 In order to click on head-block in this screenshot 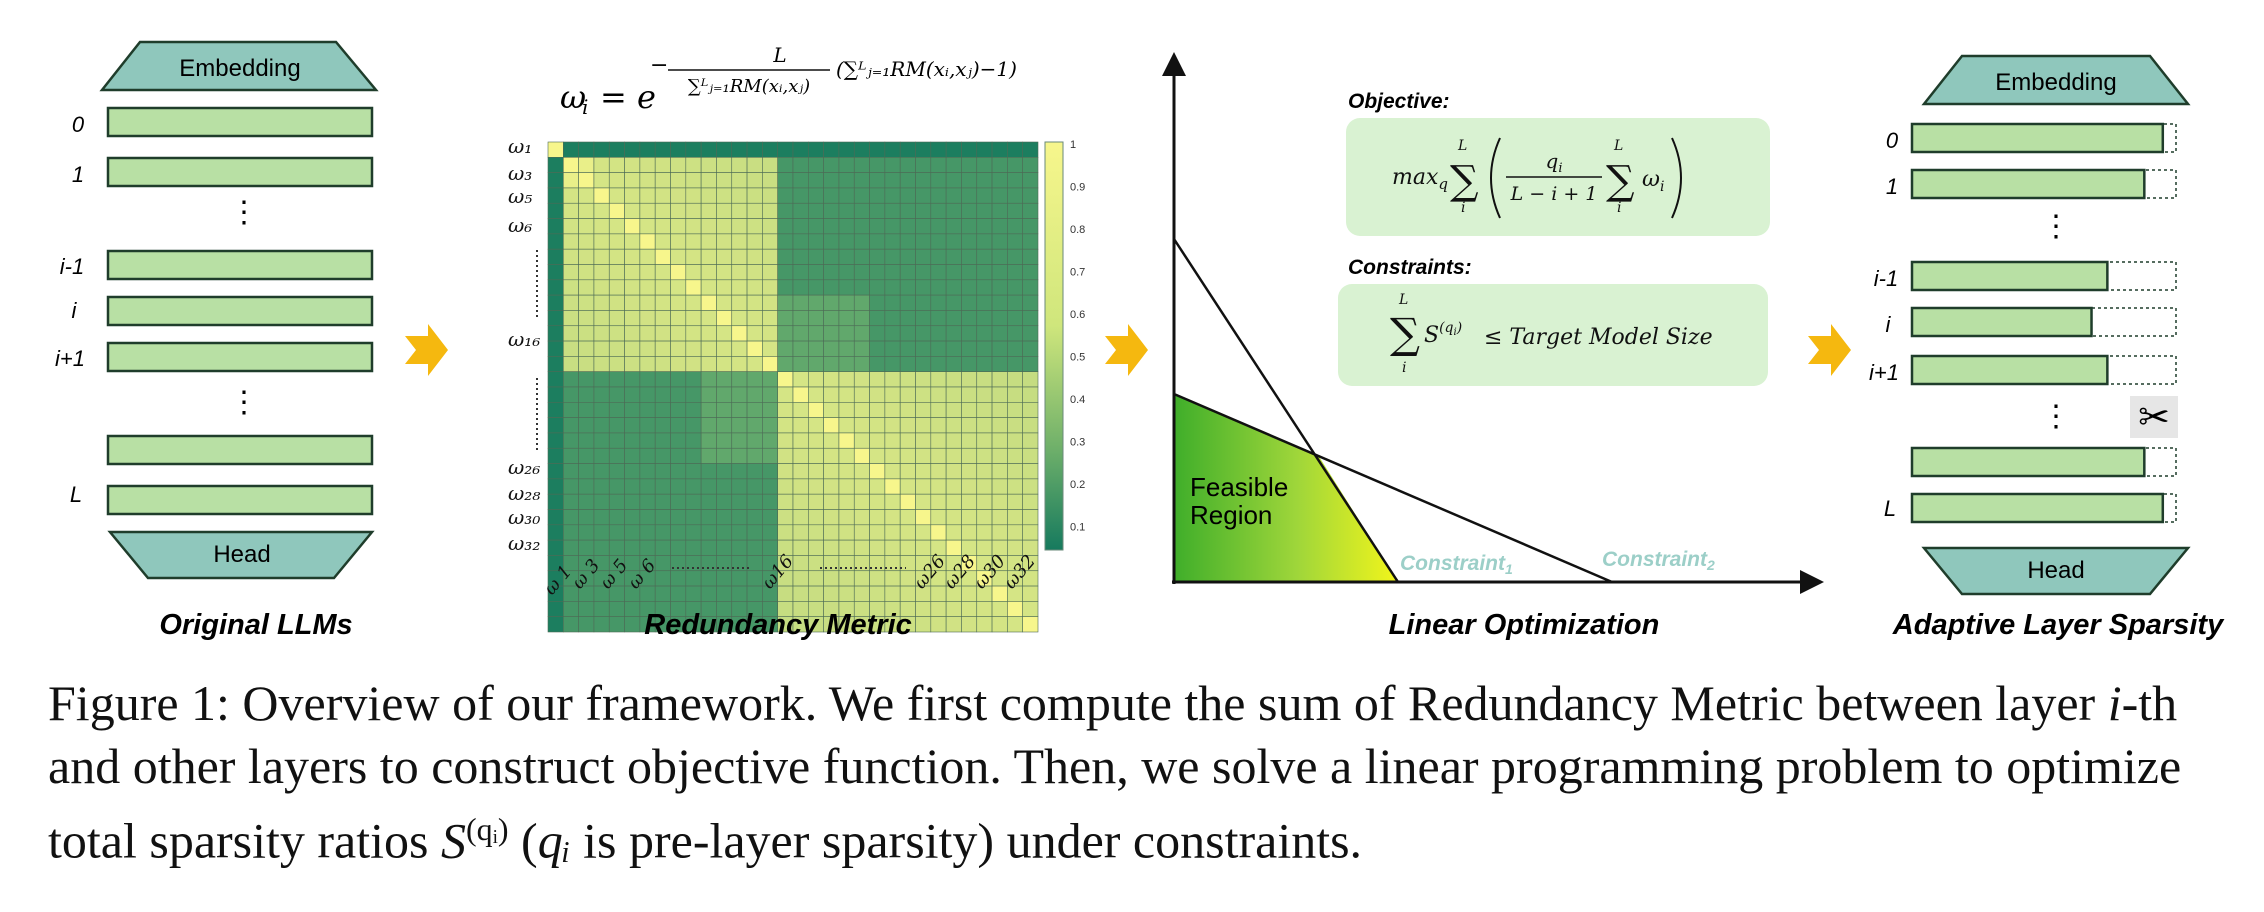, I will do `click(241, 555)`.